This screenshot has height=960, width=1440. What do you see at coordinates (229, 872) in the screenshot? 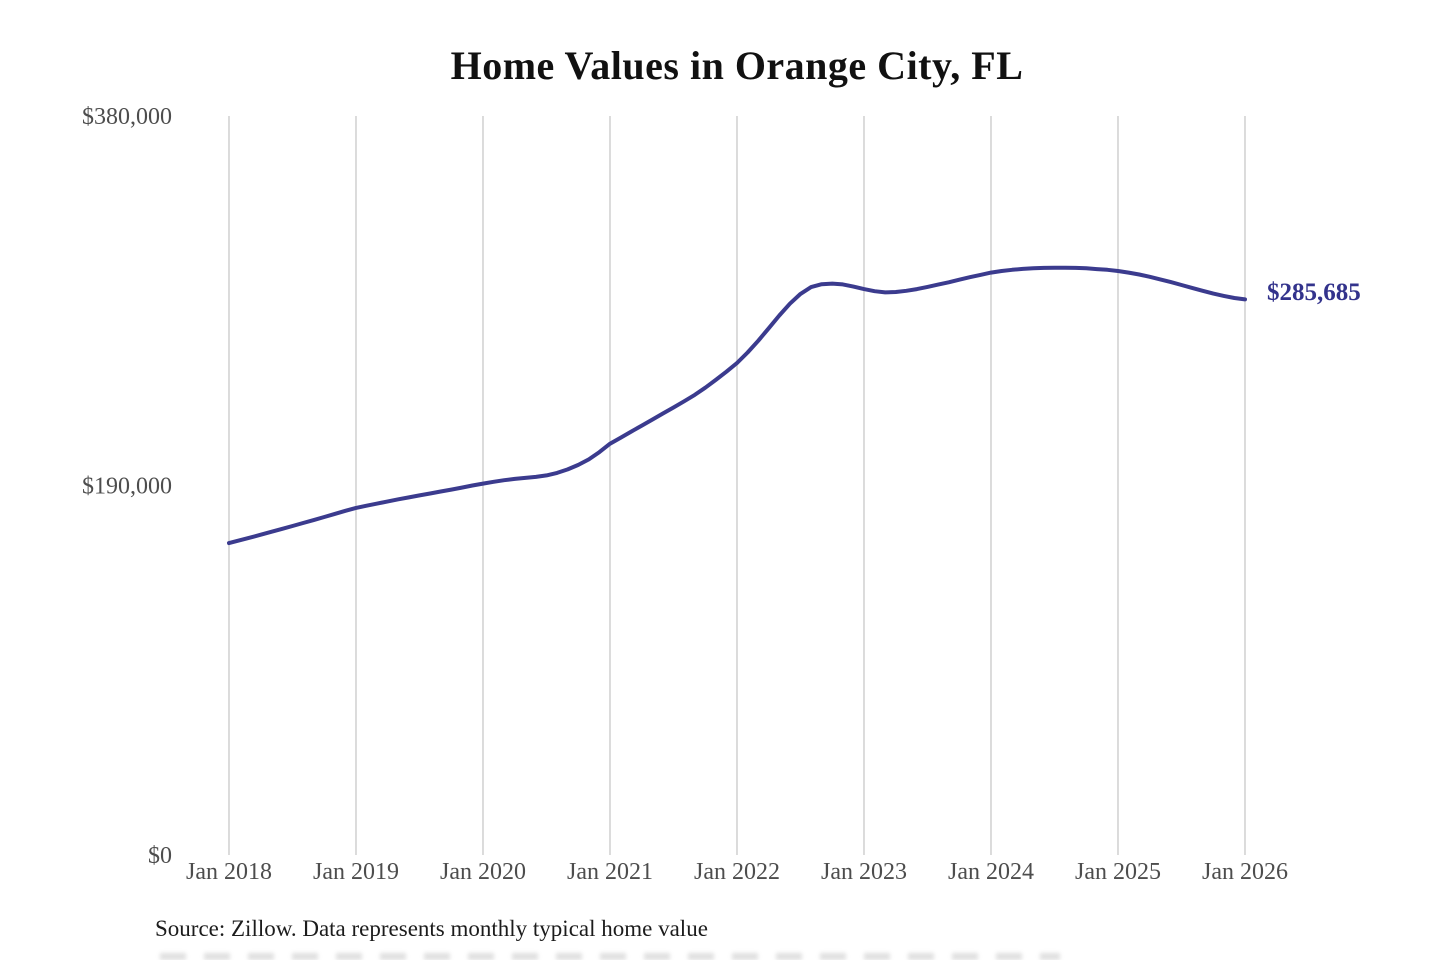
I see `x-tick-label: Jan 2018` at bounding box center [229, 872].